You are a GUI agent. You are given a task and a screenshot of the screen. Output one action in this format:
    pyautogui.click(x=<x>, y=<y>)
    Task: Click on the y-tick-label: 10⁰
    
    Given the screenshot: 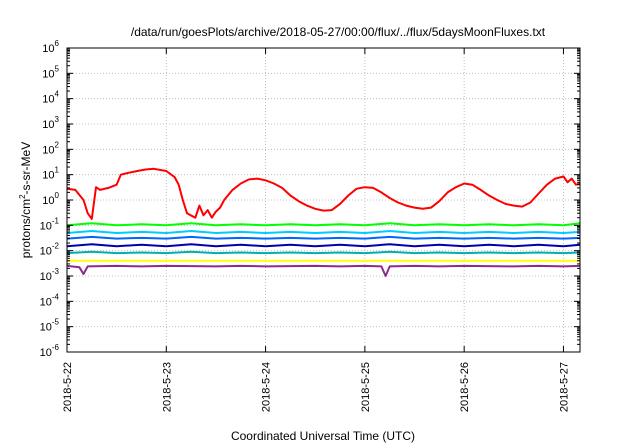 What is the action you would take?
    pyautogui.click(x=50, y=199)
    